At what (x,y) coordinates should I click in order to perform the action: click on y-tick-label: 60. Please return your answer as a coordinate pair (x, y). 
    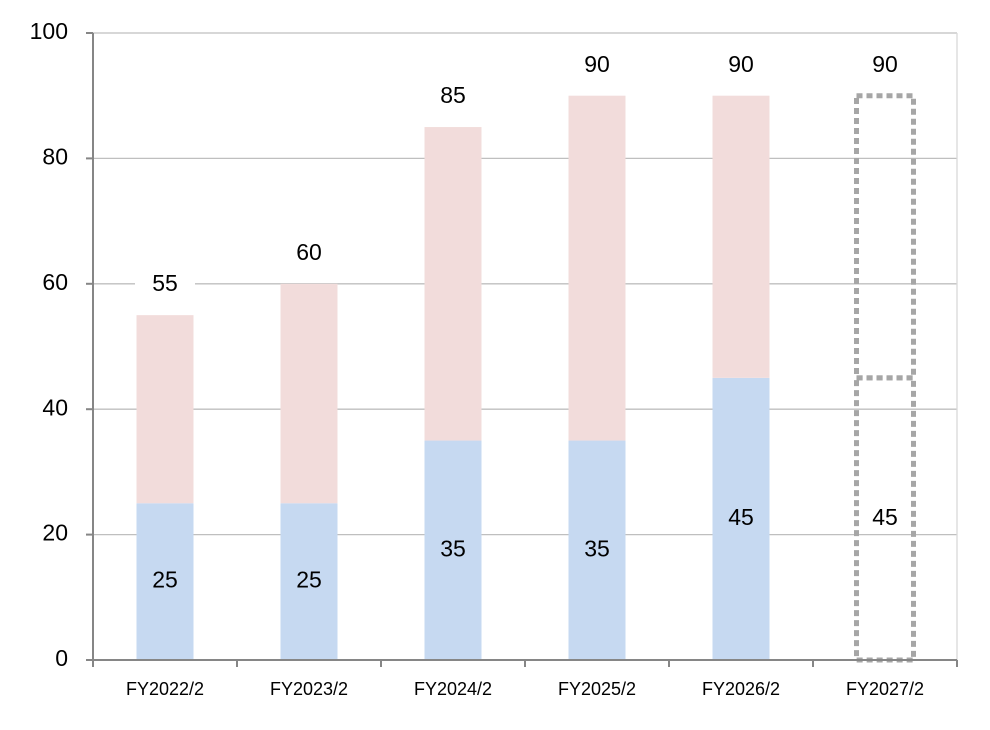
    Looking at the image, I should click on (55, 282).